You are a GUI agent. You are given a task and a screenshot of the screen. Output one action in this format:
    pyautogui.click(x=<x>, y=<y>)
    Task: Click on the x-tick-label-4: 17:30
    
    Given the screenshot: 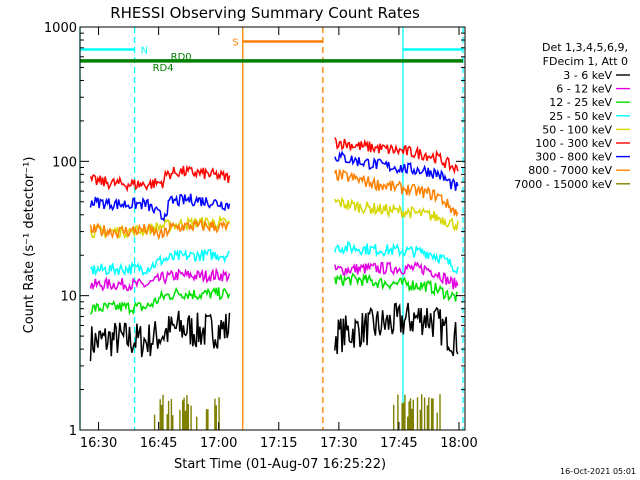 What is the action you would take?
    pyautogui.click(x=338, y=443)
    